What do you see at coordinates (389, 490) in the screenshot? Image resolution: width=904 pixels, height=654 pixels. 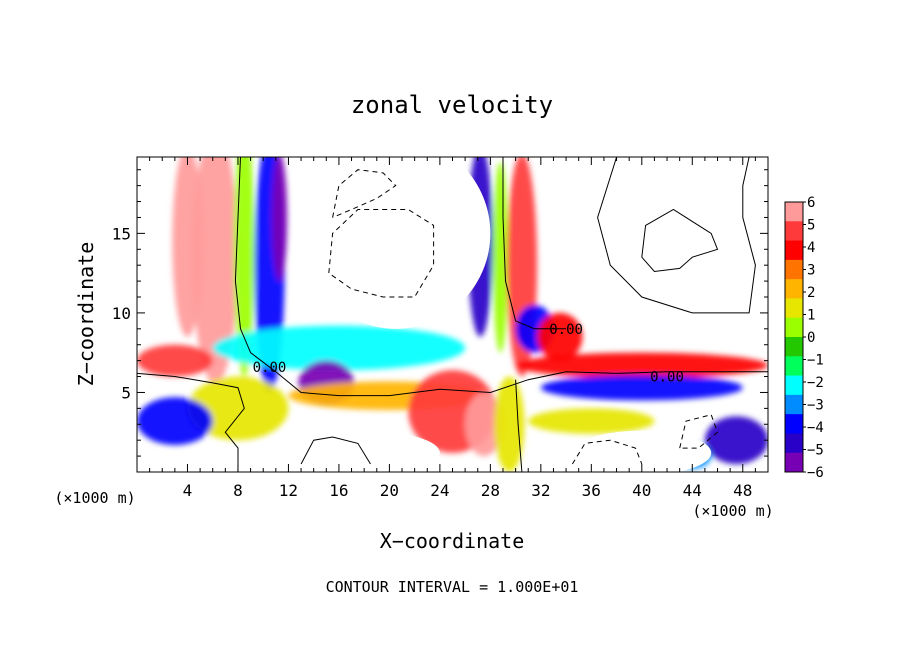 I see `x-tick-label-4: 20` at bounding box center [389, 490].